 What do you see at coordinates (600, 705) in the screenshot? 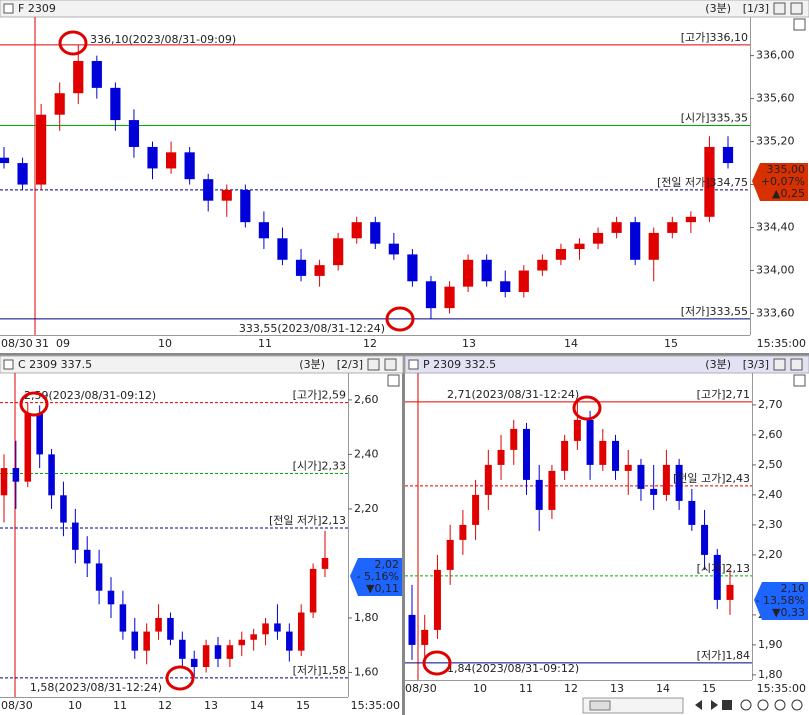
I see `scroll-thumb` at bounding box center [600, 705].